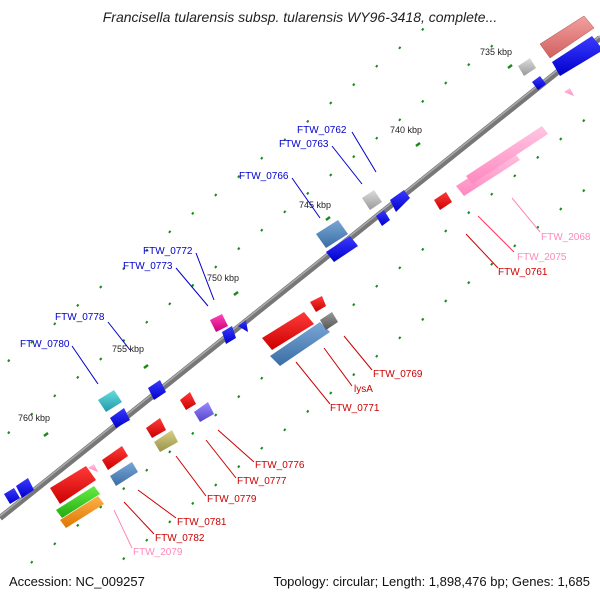 The height and width of the screenshot is (600, 600). What do you see at coordinates (168, 251) in the screenshot?
I see `label-FTW_0772: FTW_0772` at bounding box center [168, 251].